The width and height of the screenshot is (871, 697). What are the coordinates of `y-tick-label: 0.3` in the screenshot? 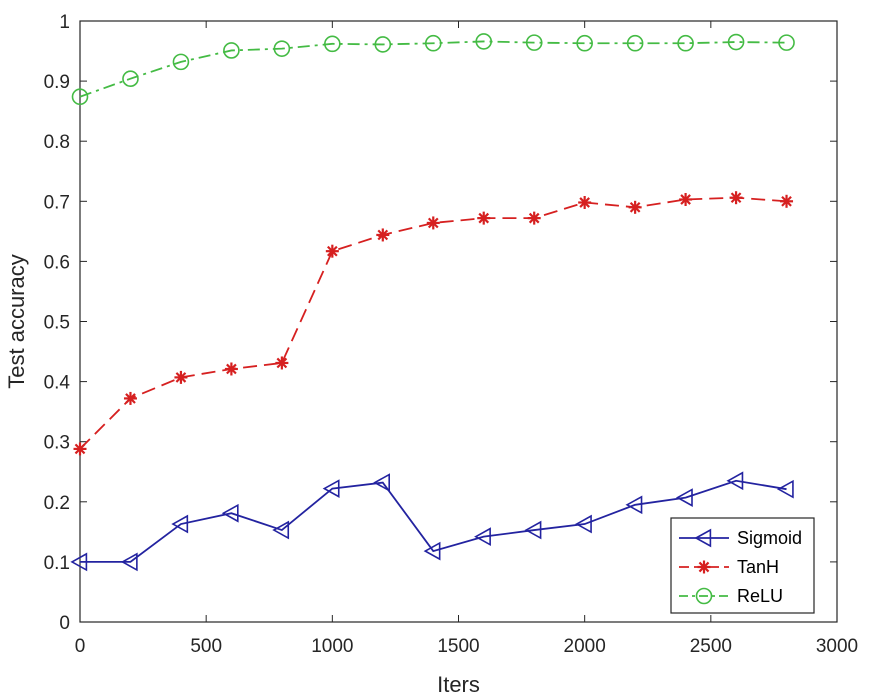 It's located at (57, 443).